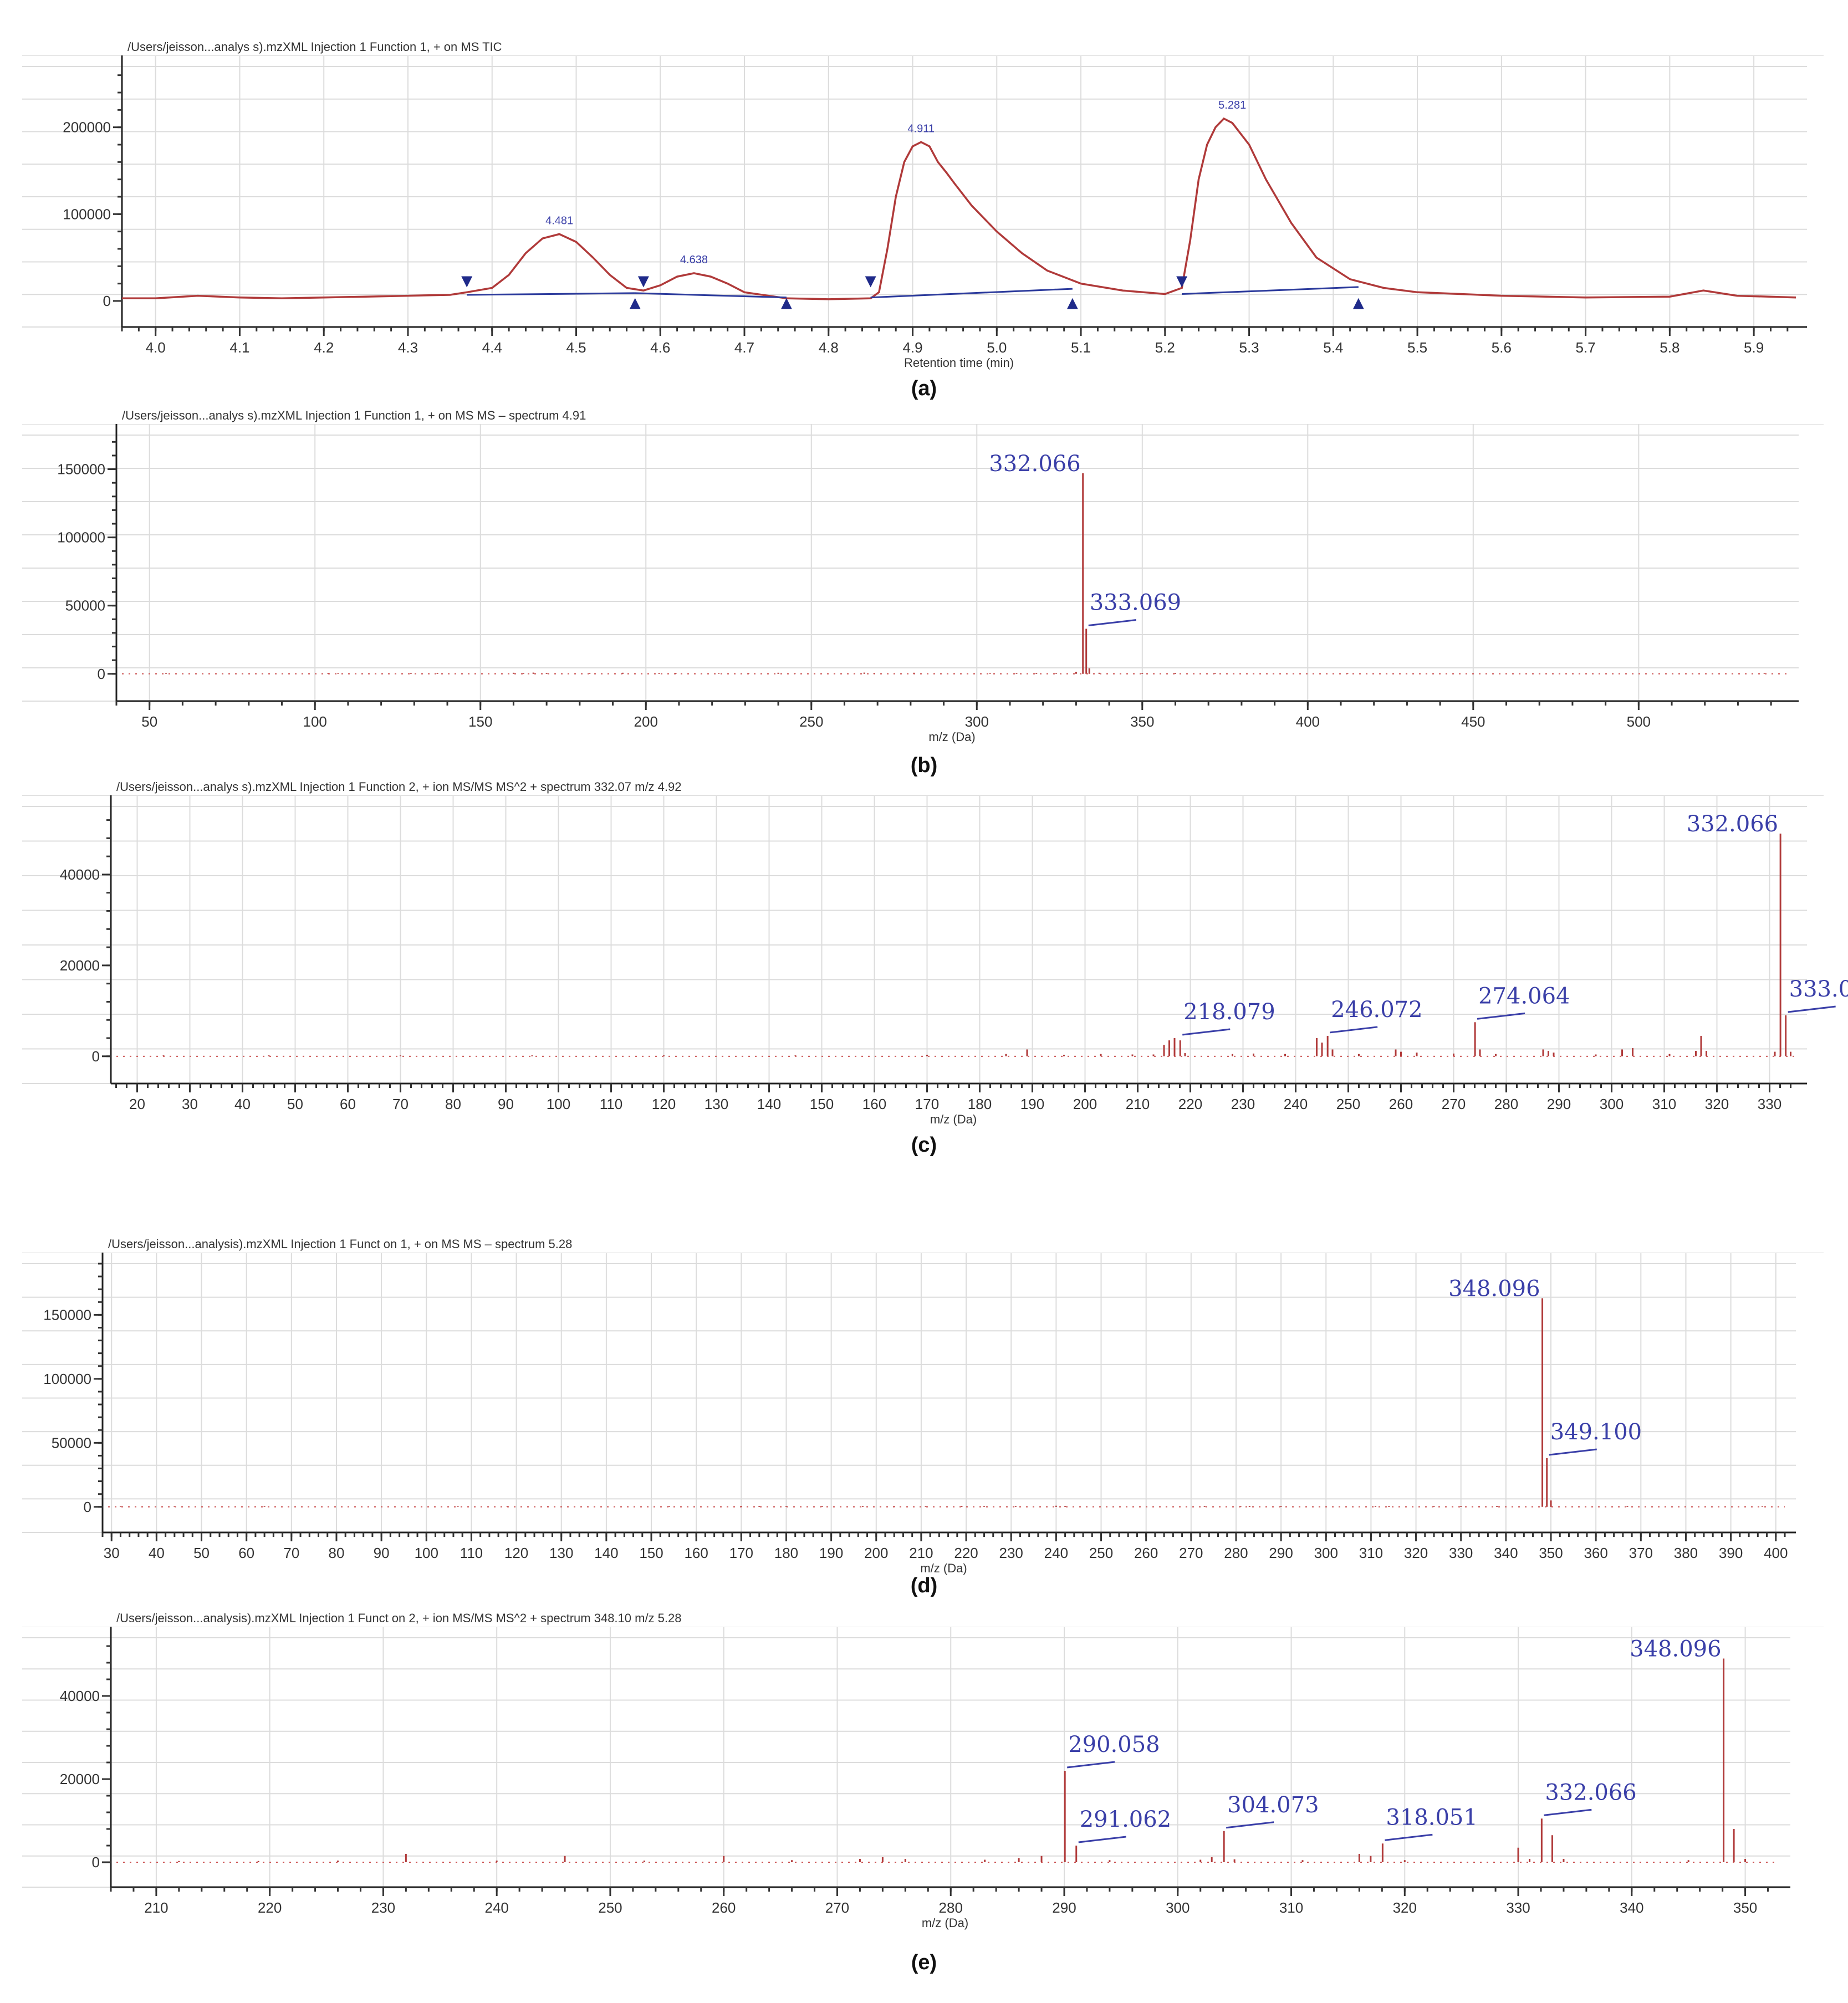 The width and height of the screenshot is (1848, 2003). What do you see at coordinates (660, 347) in the screenshot?
I see `x-tick-label: 4.6` at bounding box center [660, 347].